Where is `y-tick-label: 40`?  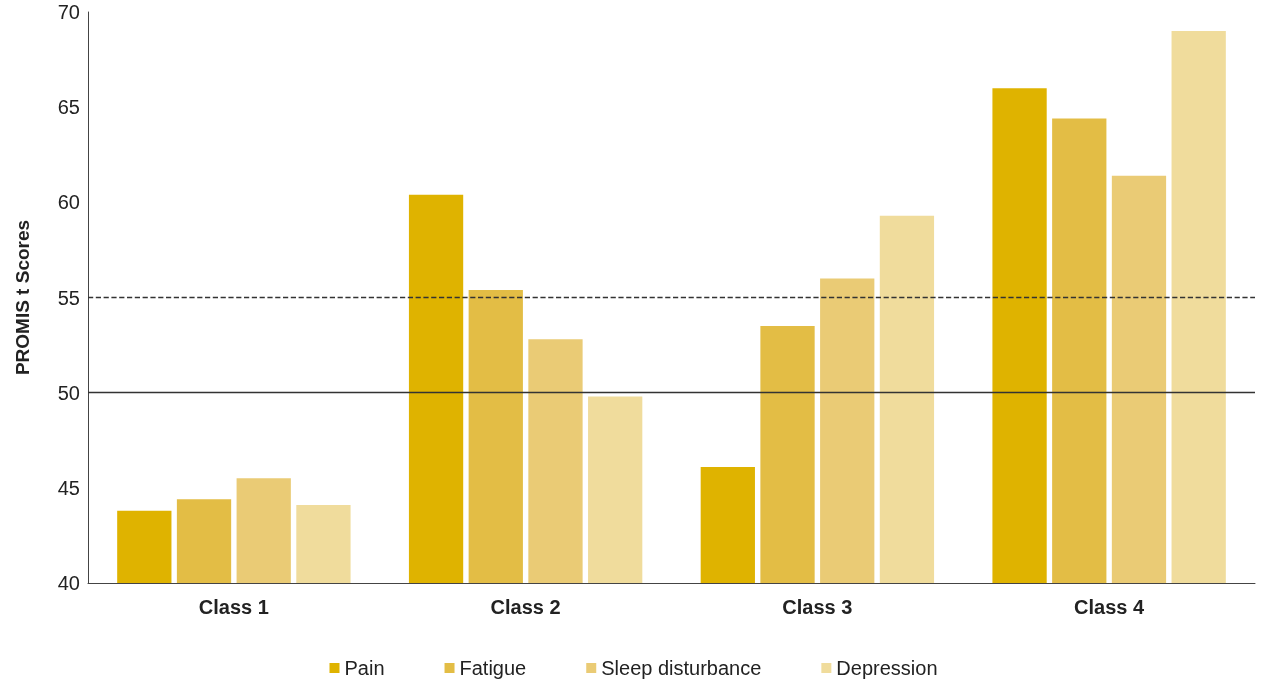 y-tick-label: 40 is located at coordinates (68, 583).